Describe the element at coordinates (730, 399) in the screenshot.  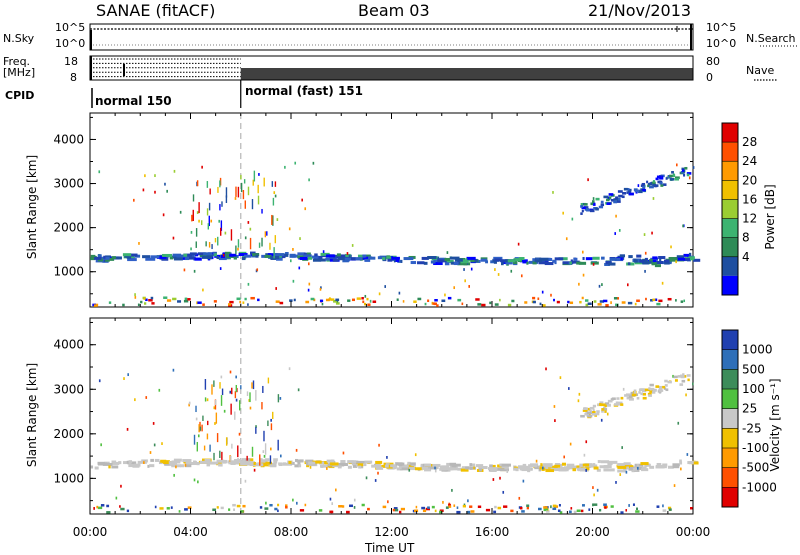
I see `velocity-colorbar-segment` at that location.